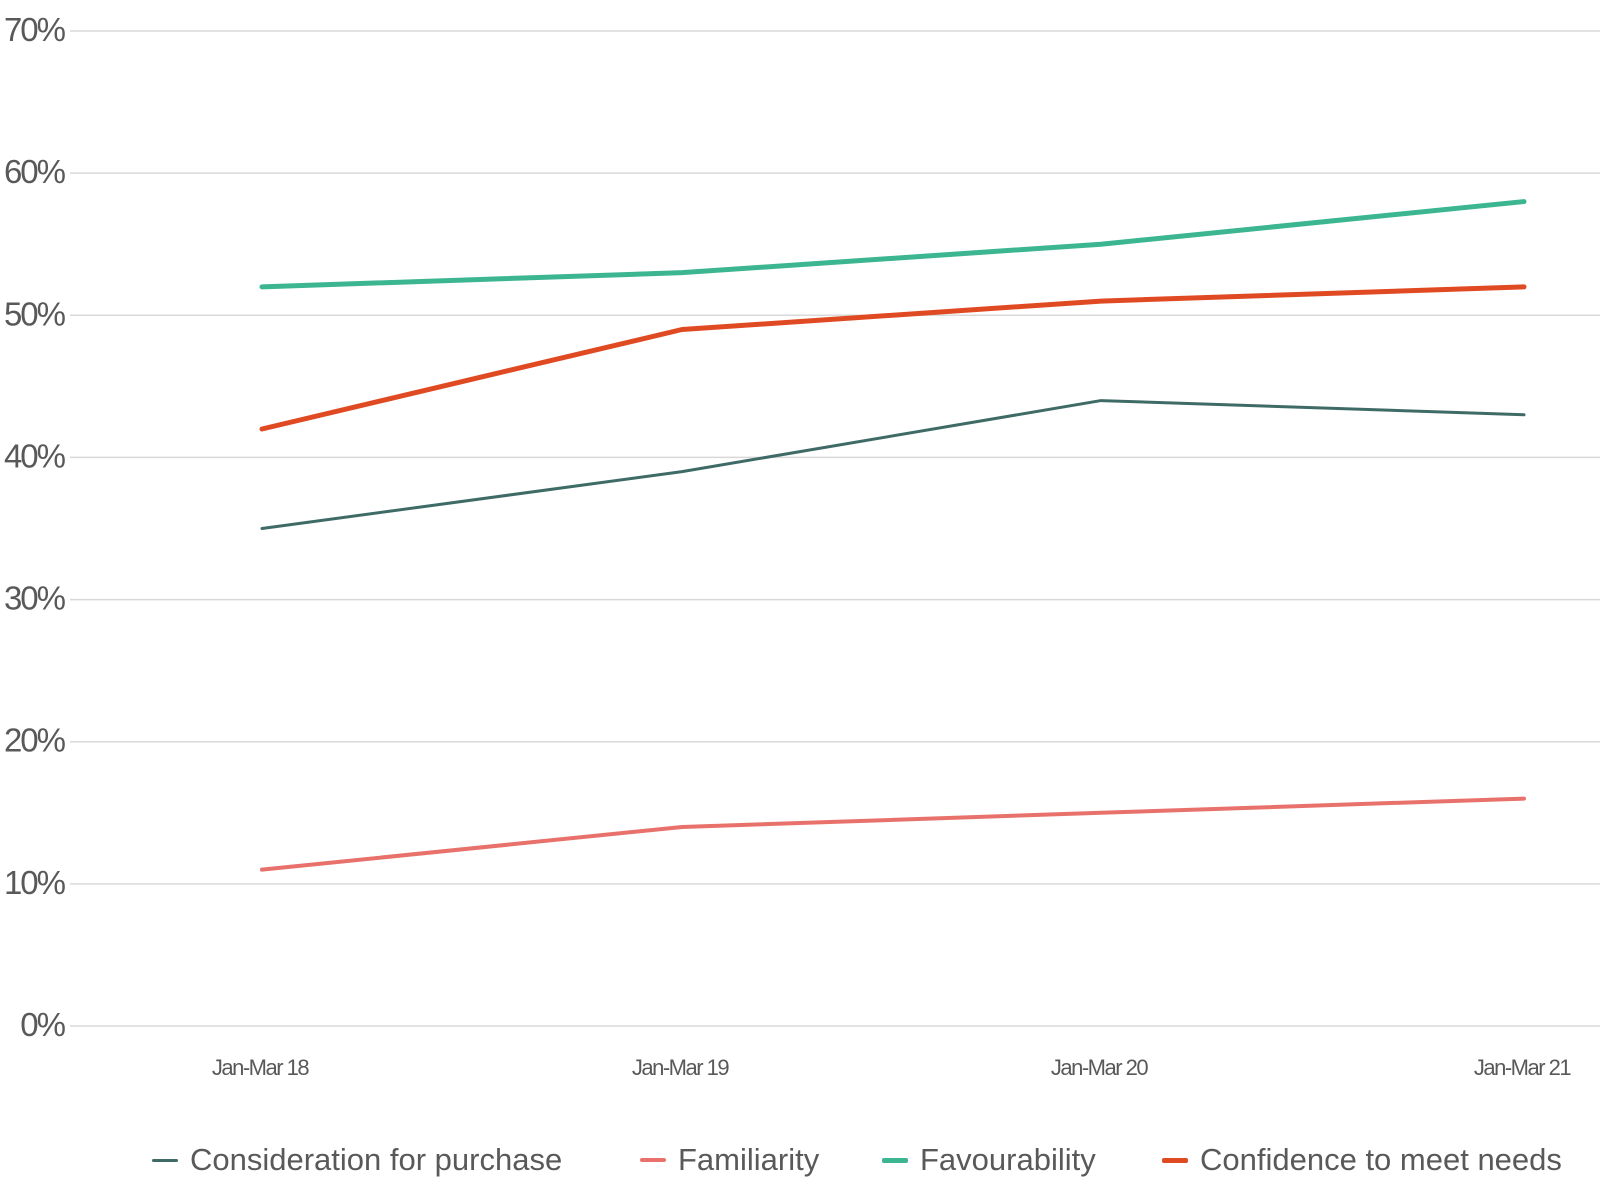  I want to click on legend-label: Consideration for purchase, so click(376, 1159).